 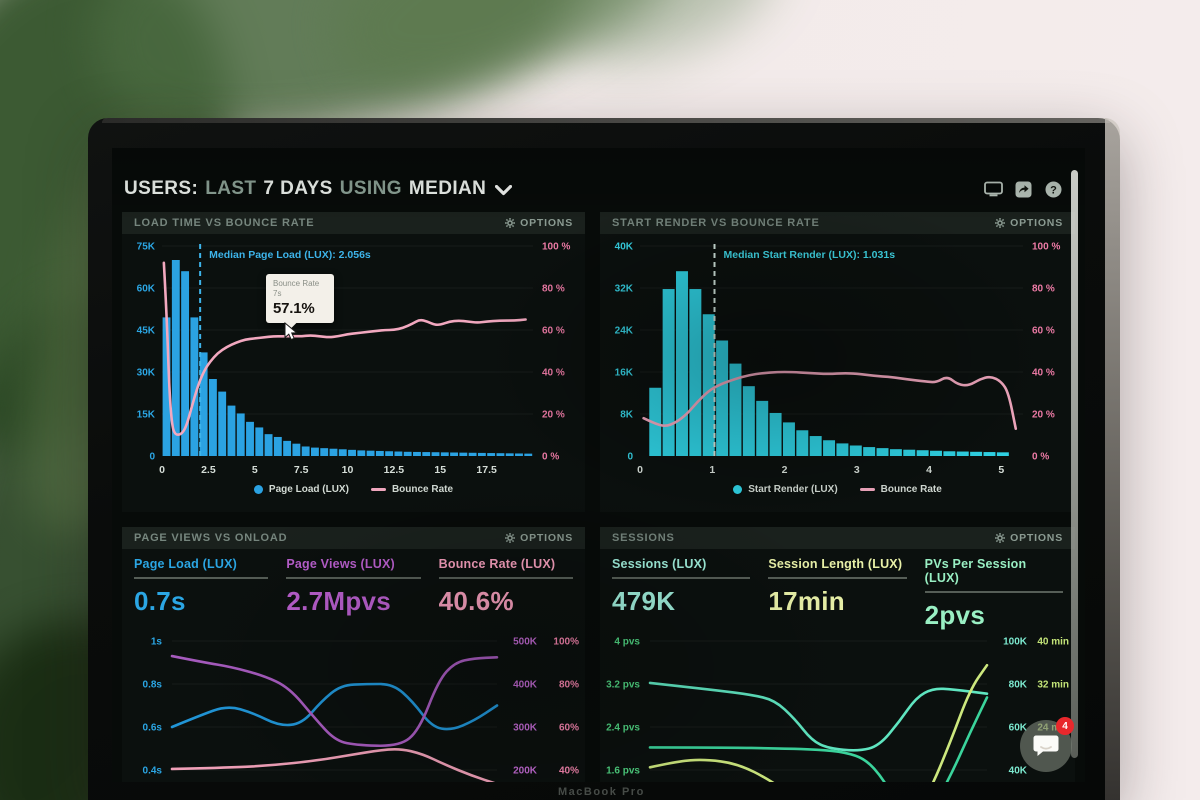 I want to click on legend-dot-swatch, so click(x=738, y=489).